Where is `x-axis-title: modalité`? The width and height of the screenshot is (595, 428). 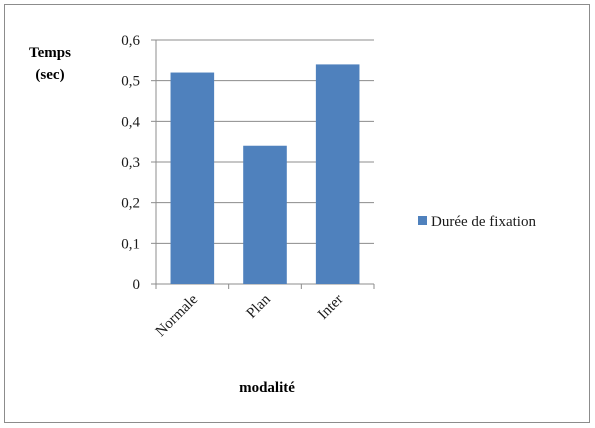
x-axis-title: modalité is located at coordinates (267, 388).